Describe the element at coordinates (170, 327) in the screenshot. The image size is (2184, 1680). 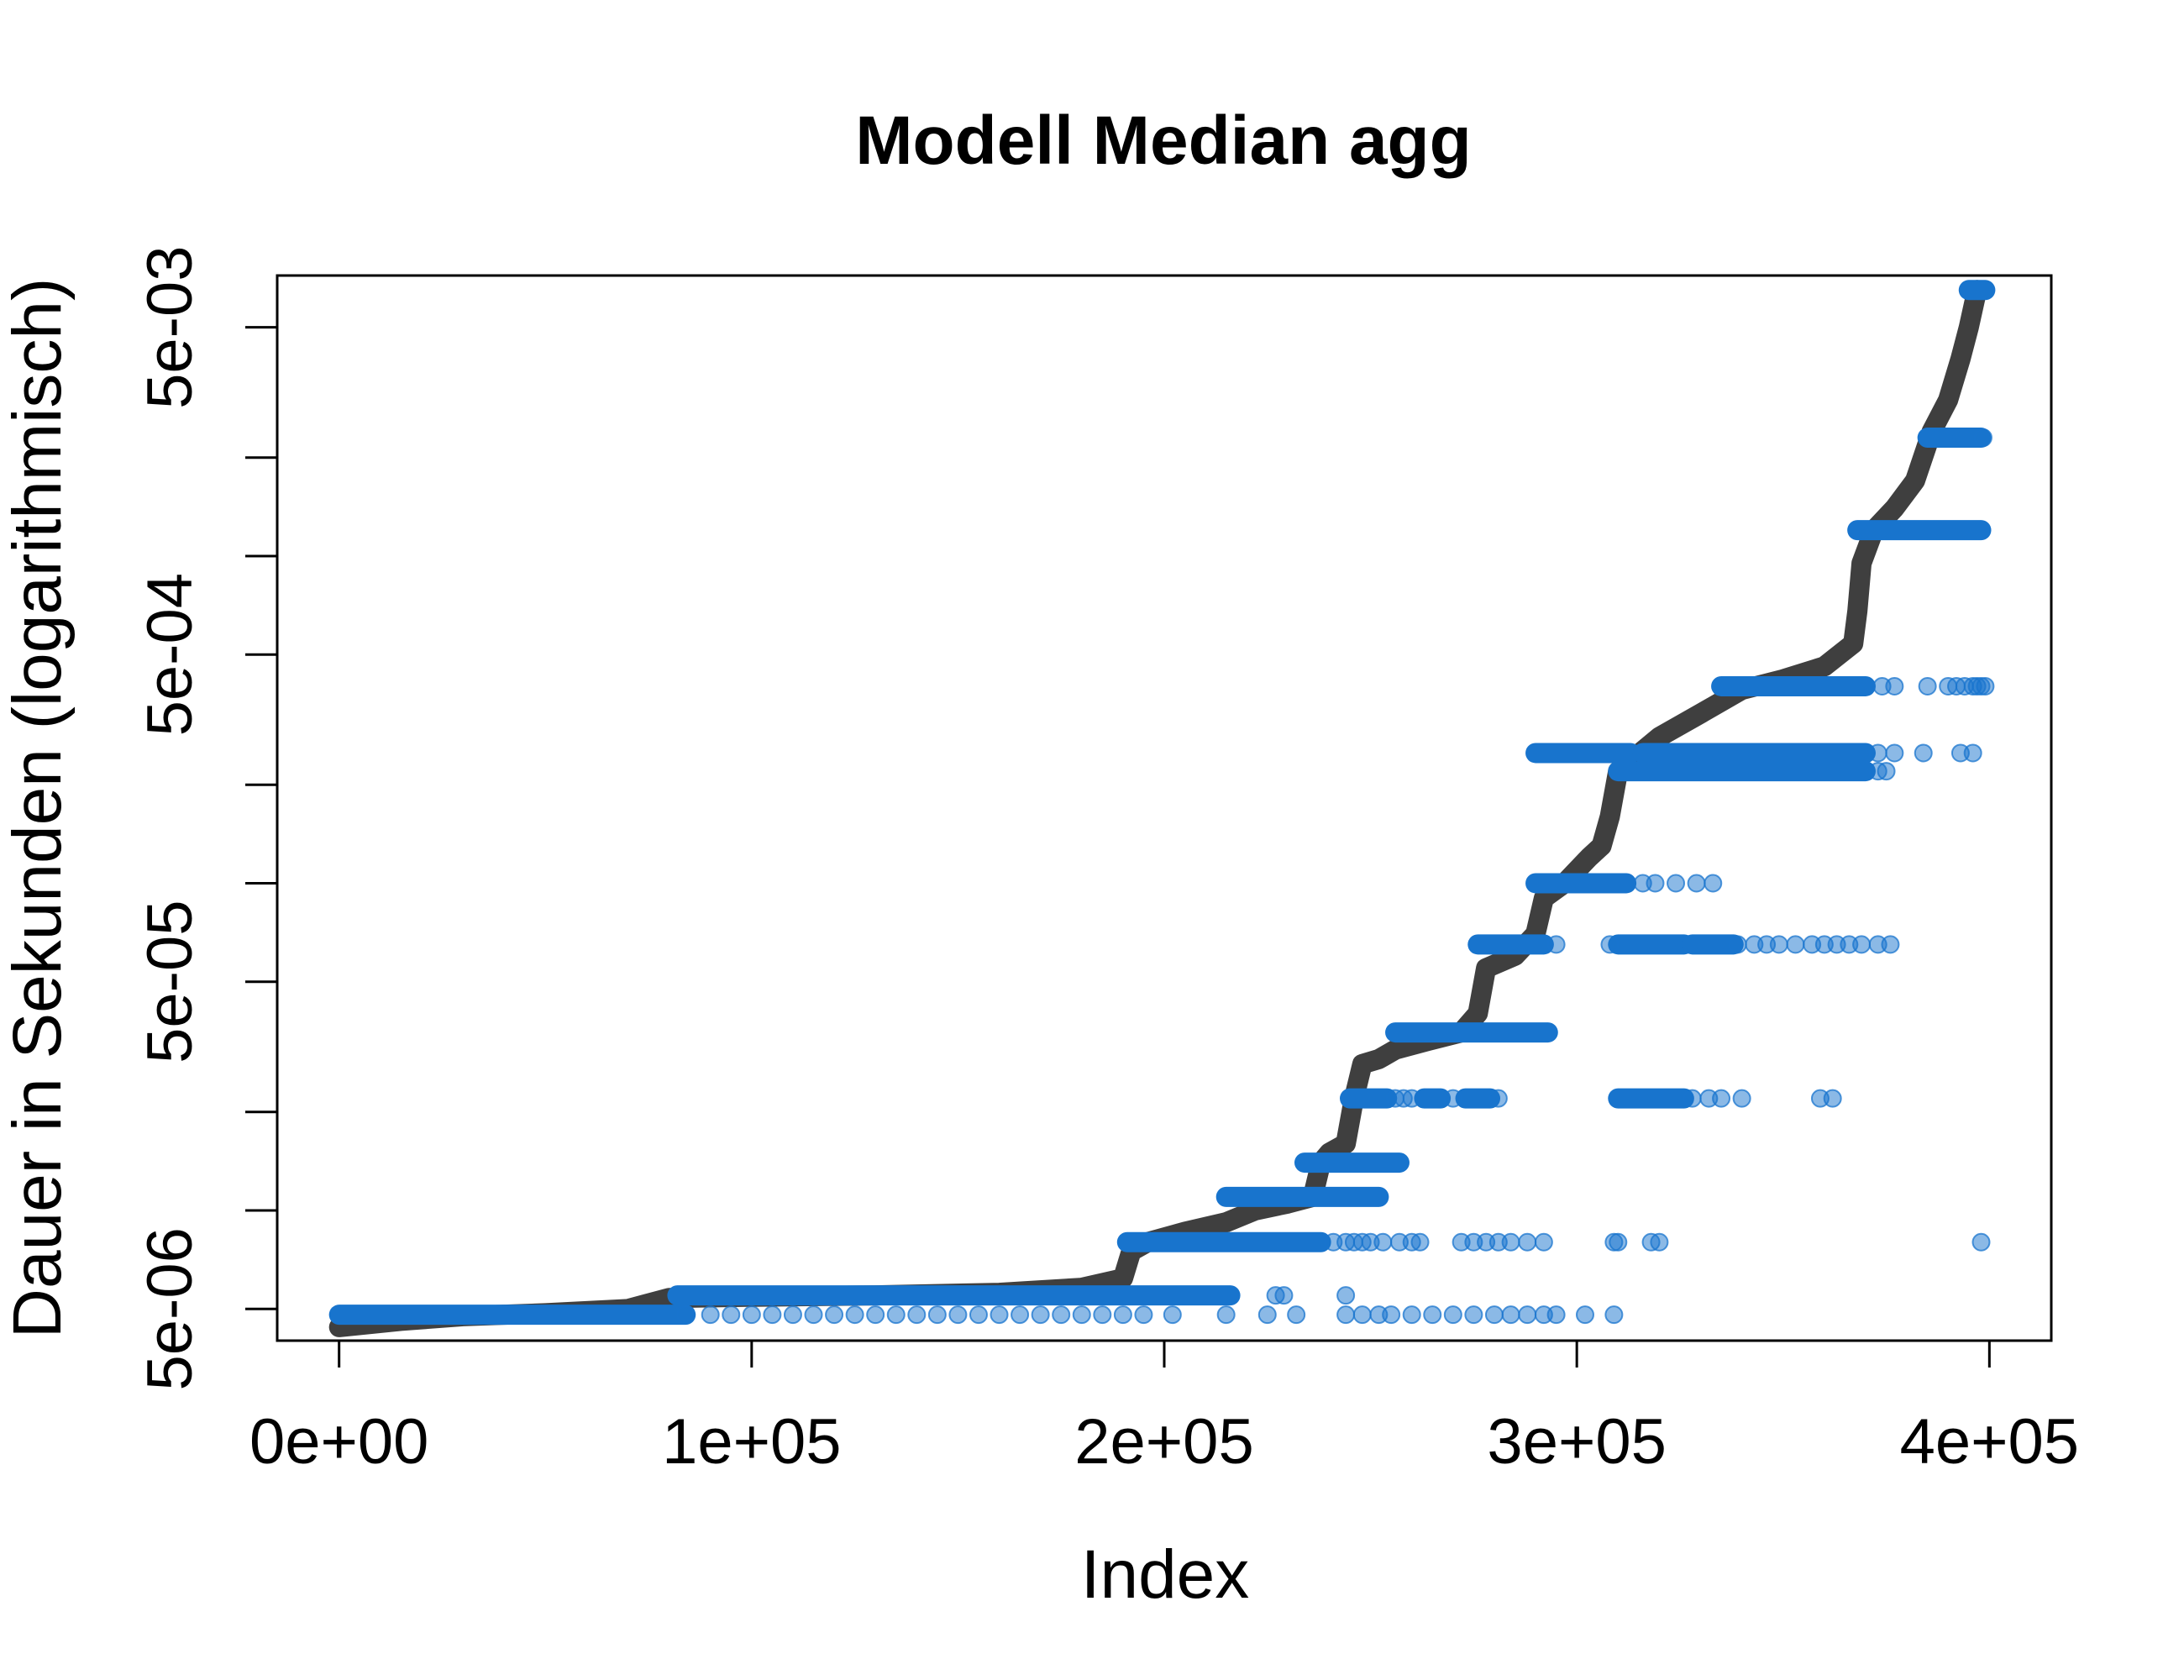
I see `y-tick-label: 5e-03` at that location.